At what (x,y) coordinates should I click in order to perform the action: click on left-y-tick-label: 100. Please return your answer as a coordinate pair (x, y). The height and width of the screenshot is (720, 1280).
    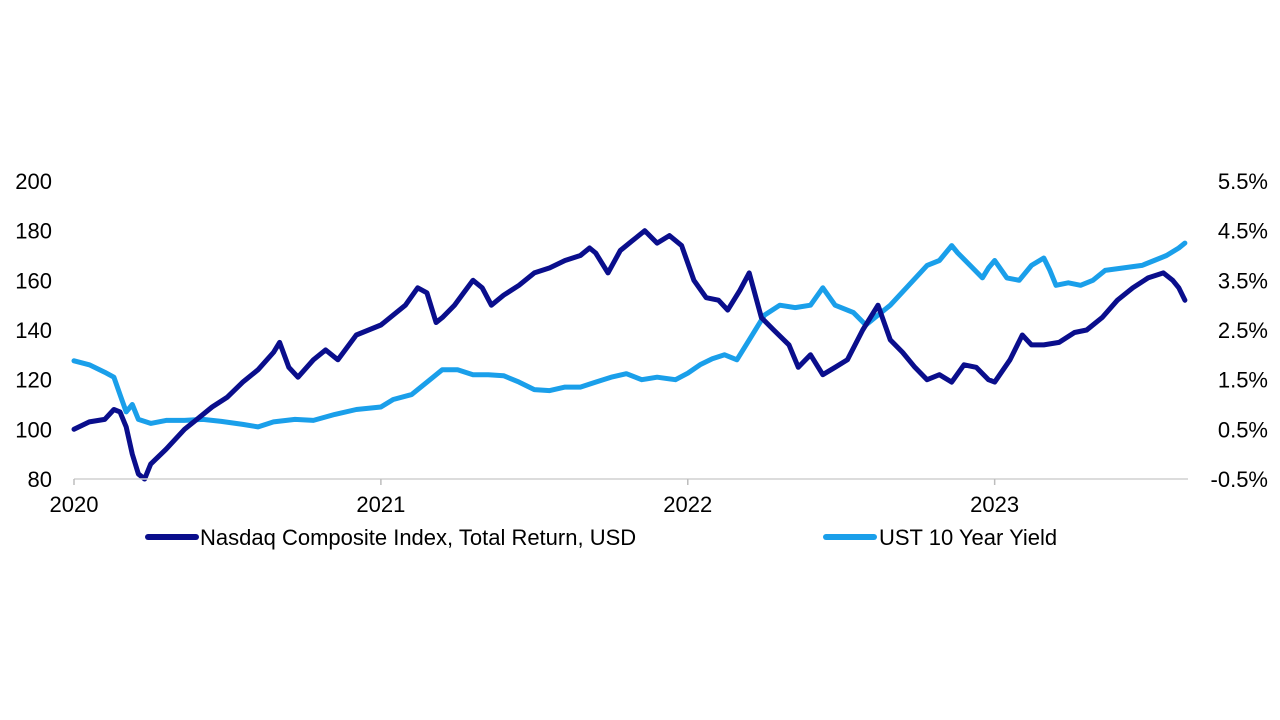
    Looking at the image, I should click on (33, 429).